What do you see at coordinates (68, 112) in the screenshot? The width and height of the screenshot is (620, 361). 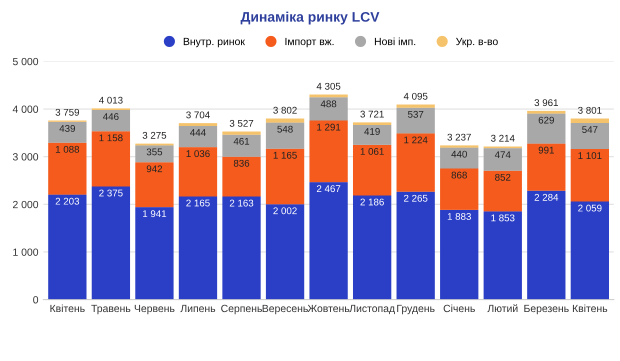 I see `total-label: 3 759` at bounding box center [68, 112].